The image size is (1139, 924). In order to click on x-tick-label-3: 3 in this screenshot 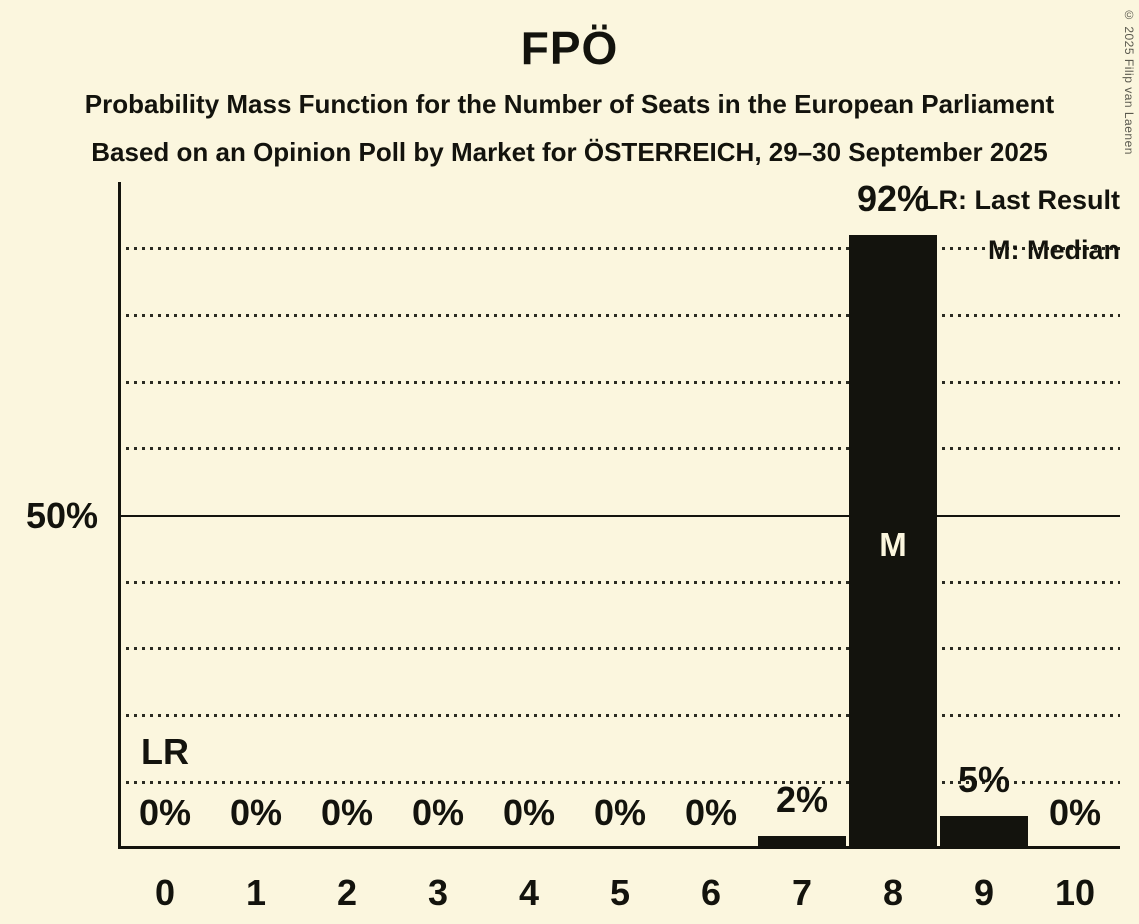, I will do `click(438, 892)`.